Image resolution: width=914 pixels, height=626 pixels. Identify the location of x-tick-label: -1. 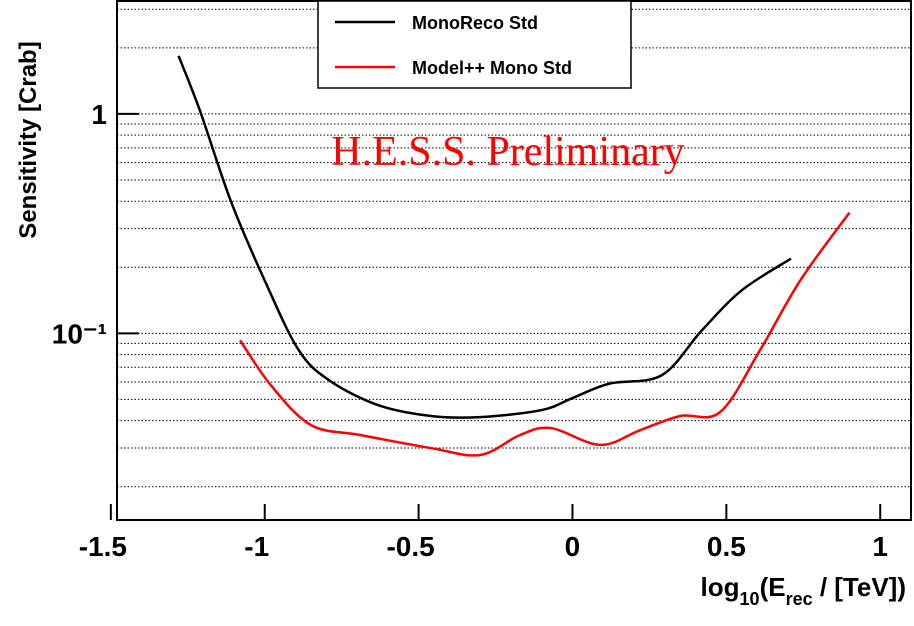
(256, 546).